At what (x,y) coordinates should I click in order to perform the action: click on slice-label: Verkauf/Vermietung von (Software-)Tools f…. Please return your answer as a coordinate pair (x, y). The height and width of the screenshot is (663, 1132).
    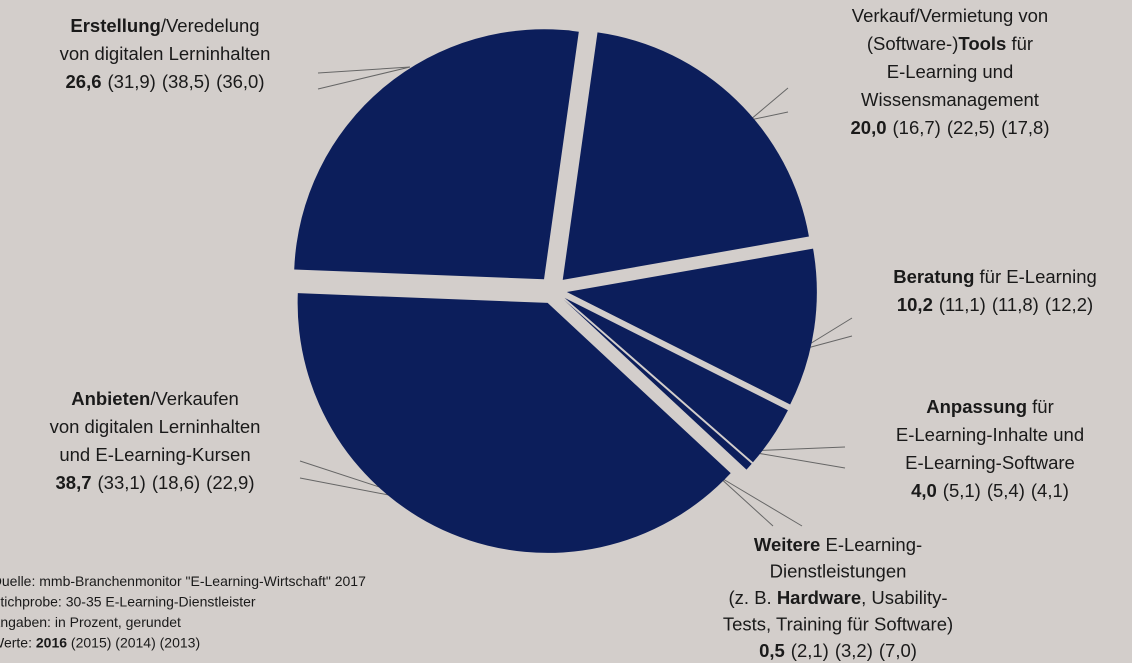
    Looking at the image, I should click on (950, 71).